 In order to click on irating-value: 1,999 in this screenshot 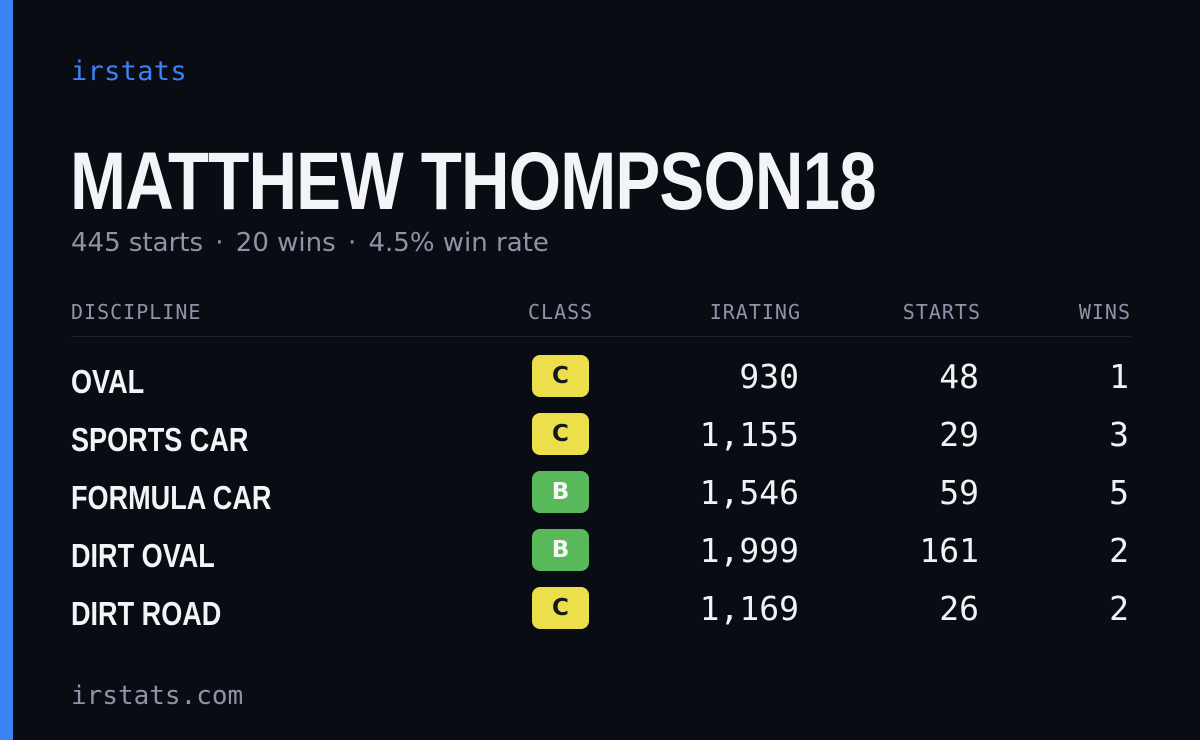, I will do `click(749, 550)`.